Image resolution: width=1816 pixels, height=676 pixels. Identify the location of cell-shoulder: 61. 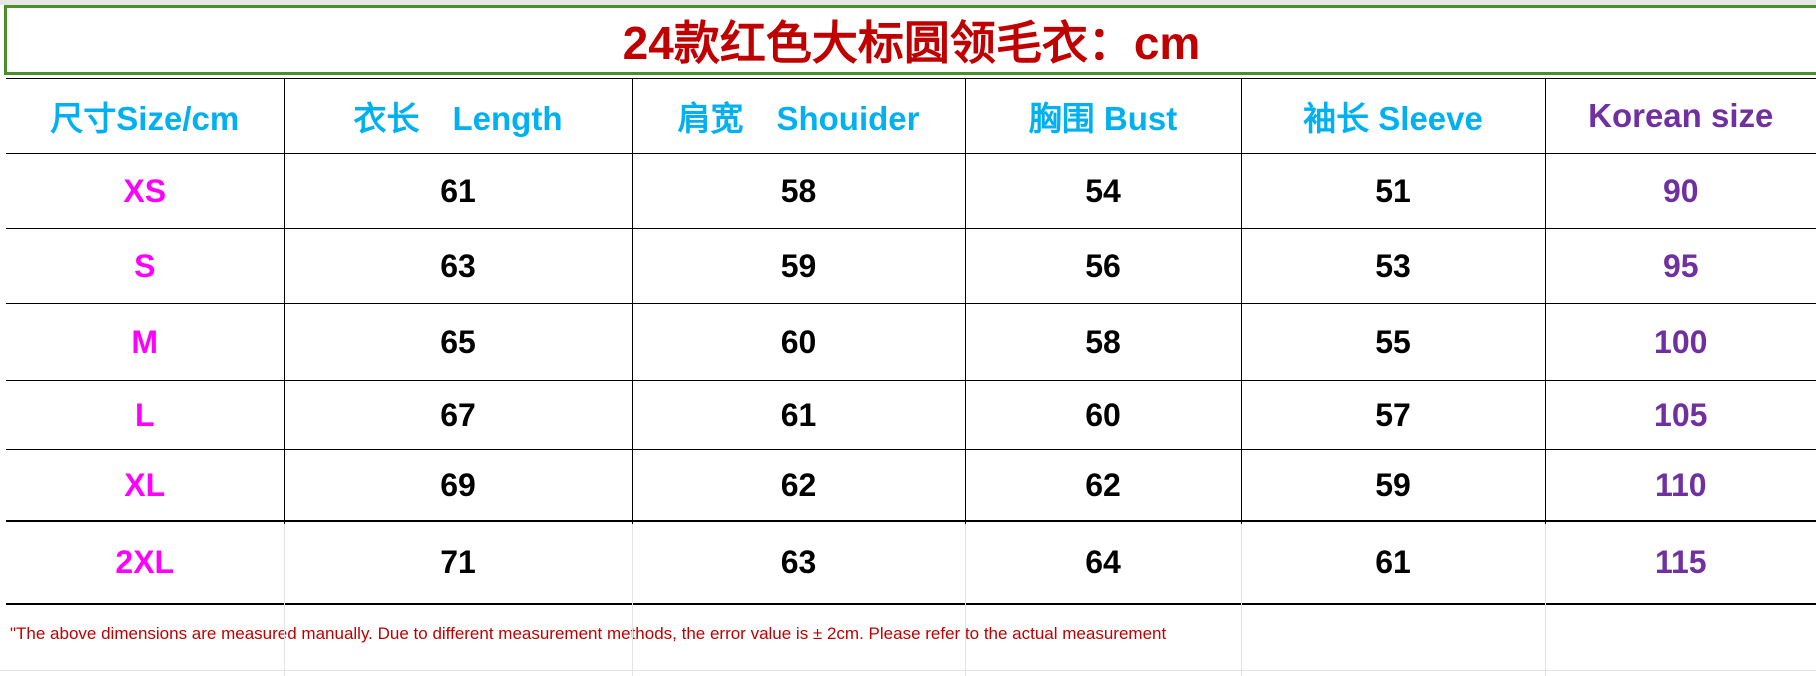
(798, 415).